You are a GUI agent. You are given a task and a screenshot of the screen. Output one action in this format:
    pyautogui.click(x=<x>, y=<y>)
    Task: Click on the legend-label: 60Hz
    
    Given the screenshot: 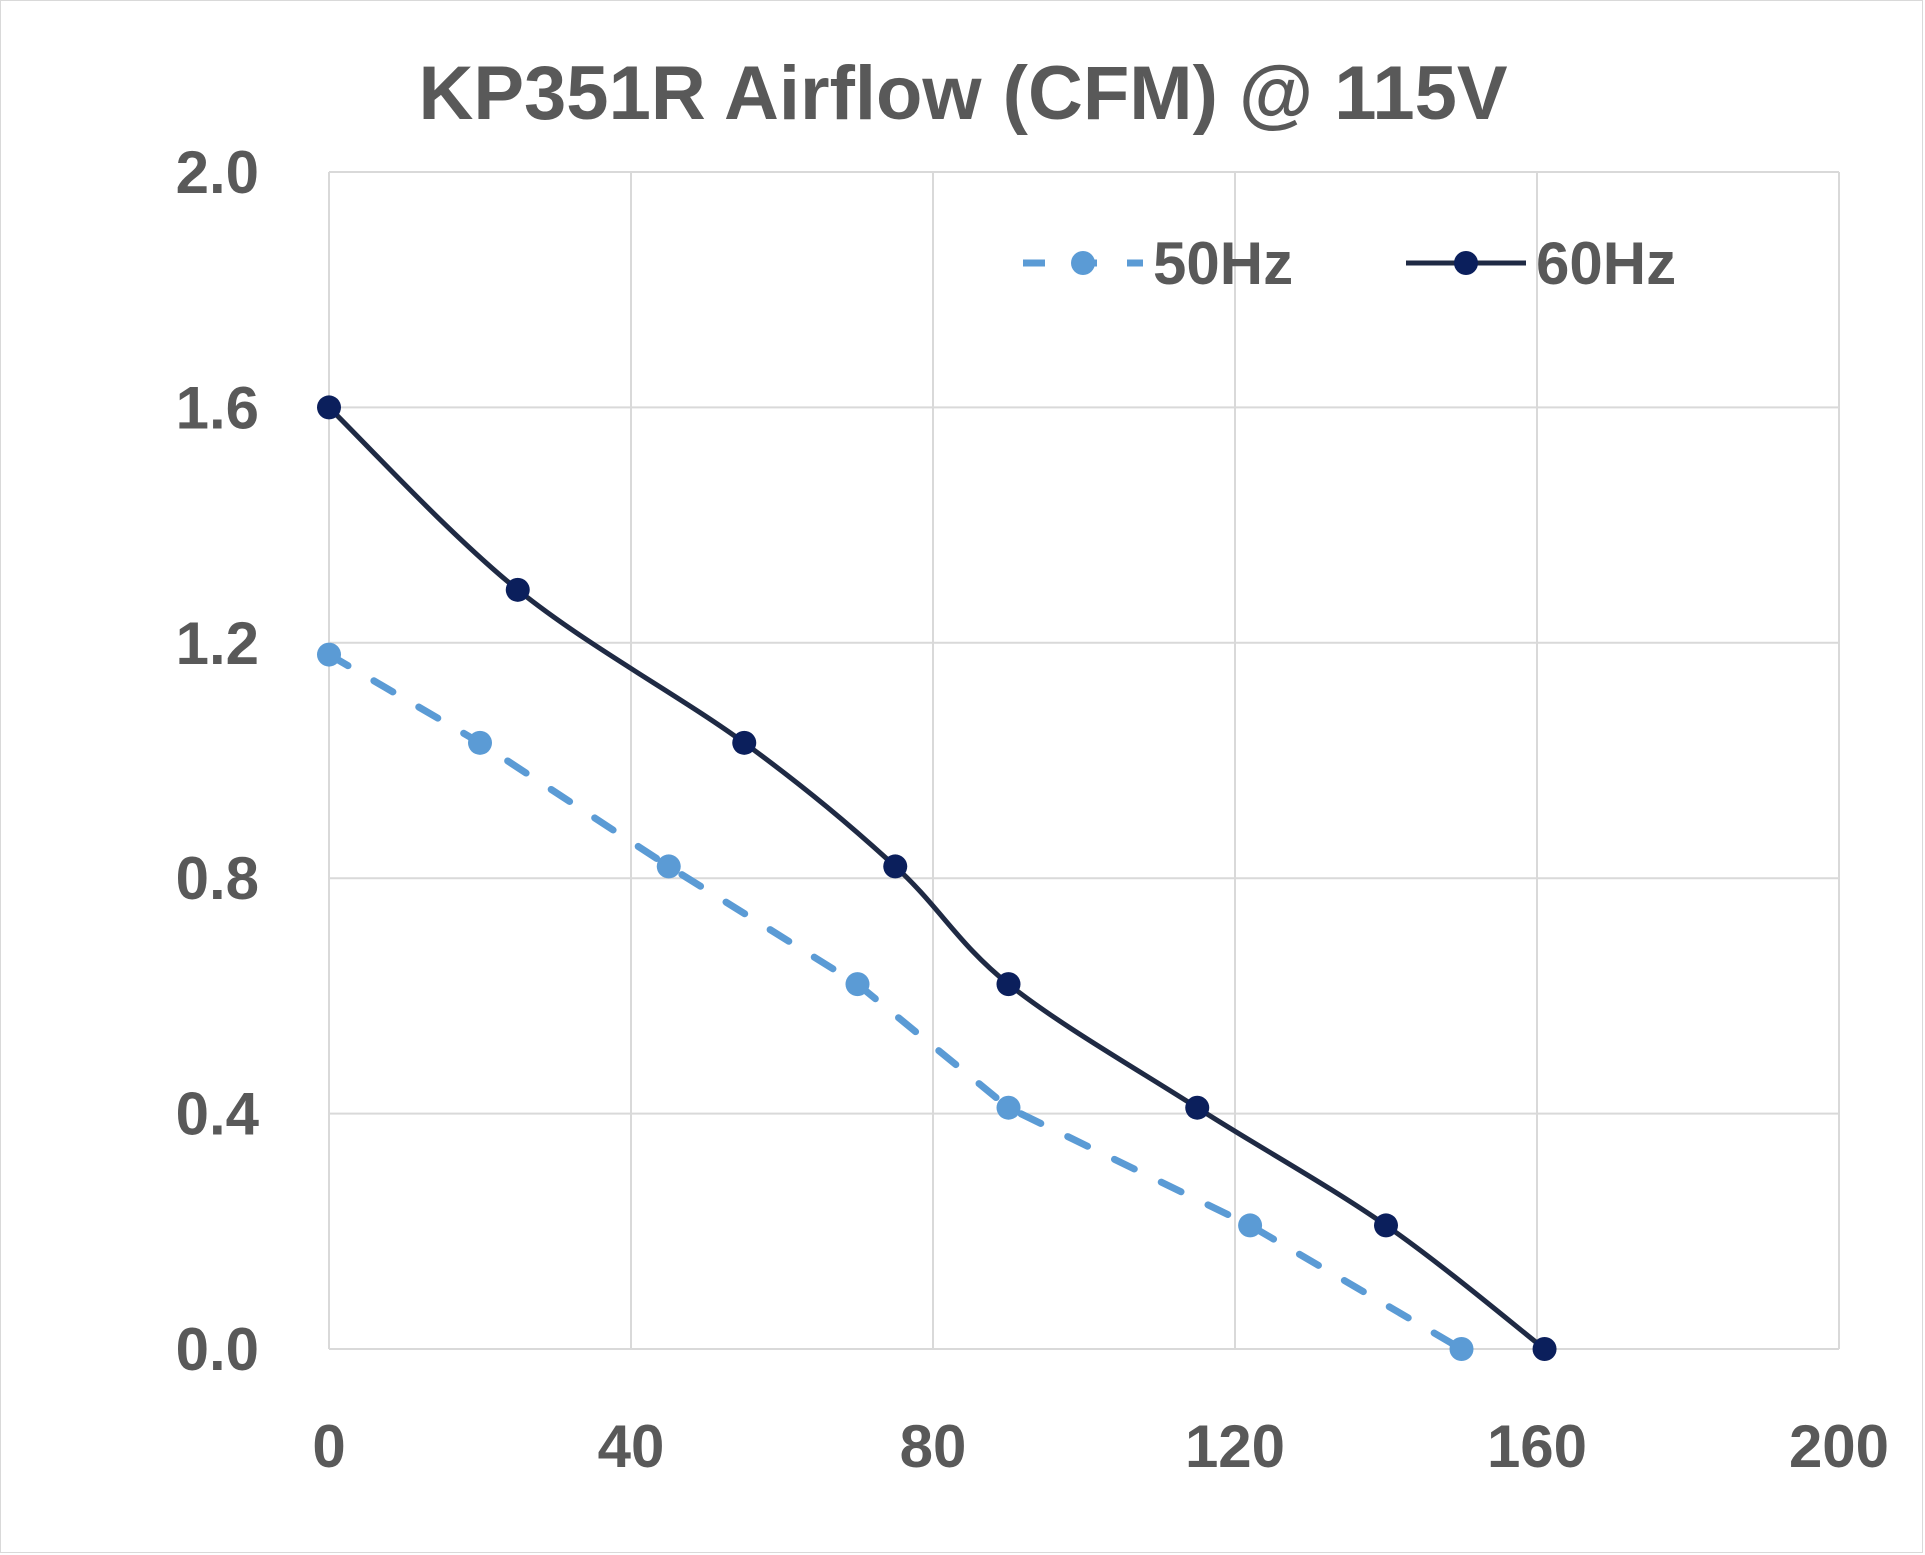 What is the action you would take?
    pyautogui.click(x=1606, y=263)
    